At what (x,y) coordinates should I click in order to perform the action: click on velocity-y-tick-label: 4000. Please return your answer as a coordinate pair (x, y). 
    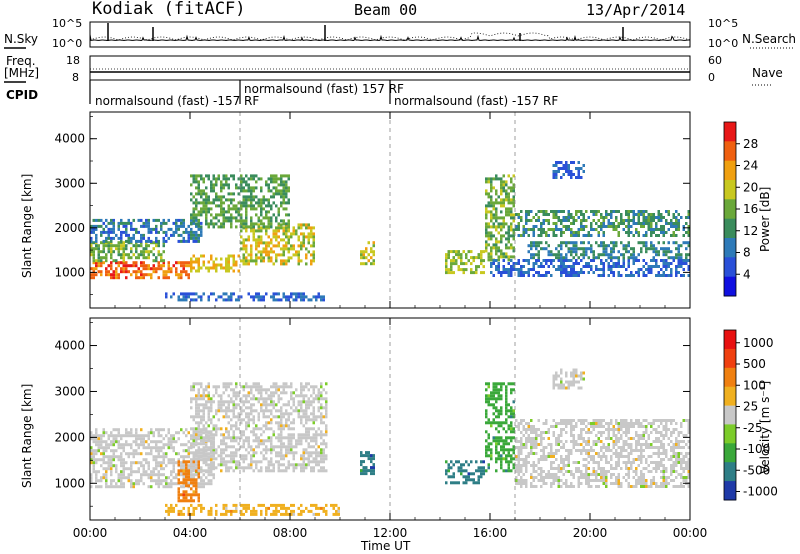
    Looking at the image, I should click on (69, 346).